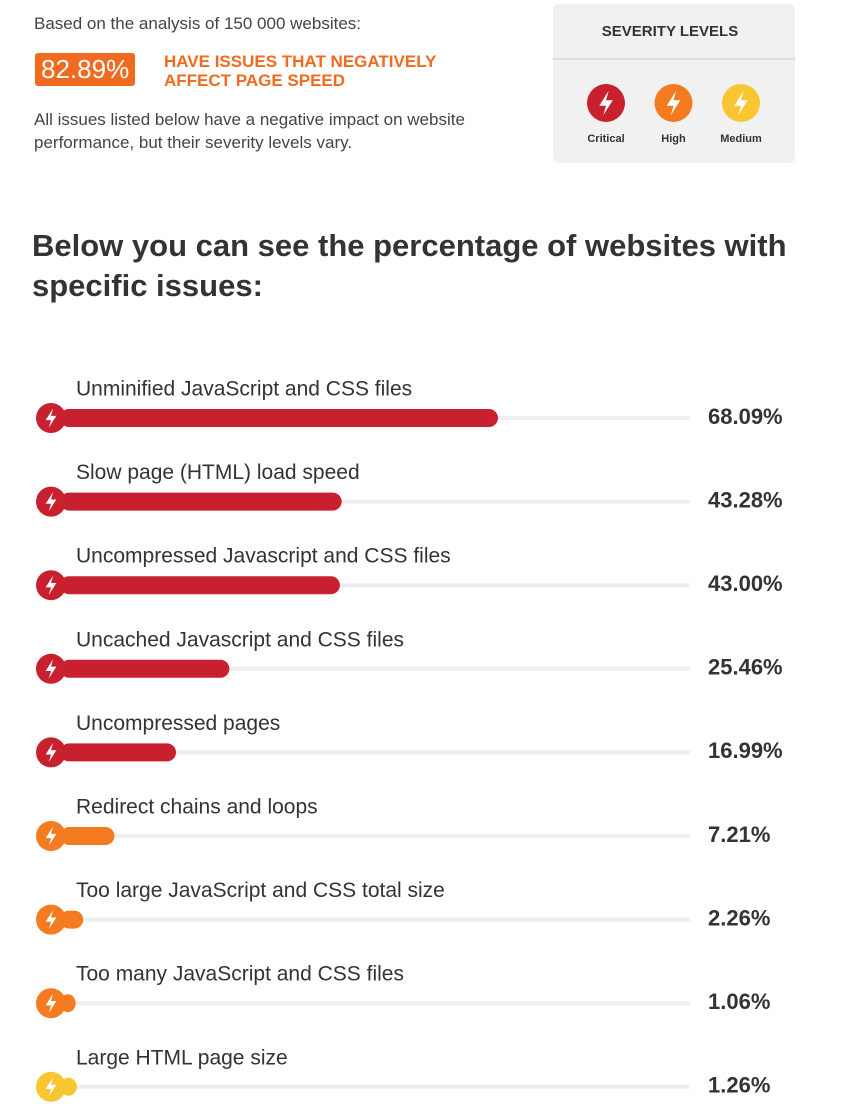 The image size is (844, 1120). What do you see at coordinates (745, 499) in the screenshot?
I see `value-label: 43.28%` at bounding box center [745, 499].